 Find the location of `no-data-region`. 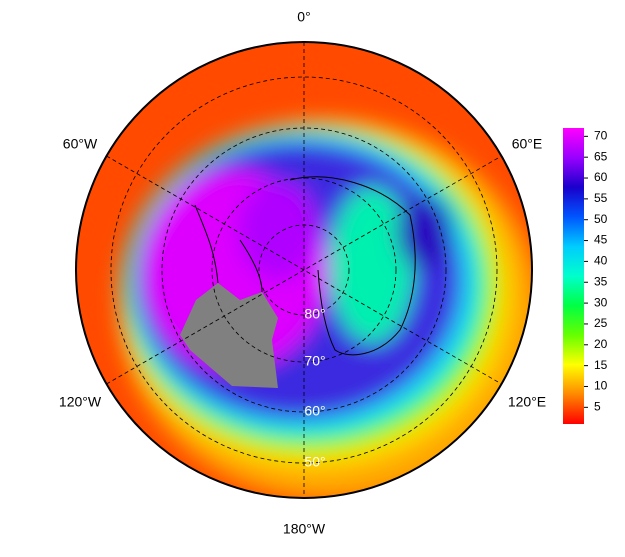

no-data-region is located at coordinates (229, 335).